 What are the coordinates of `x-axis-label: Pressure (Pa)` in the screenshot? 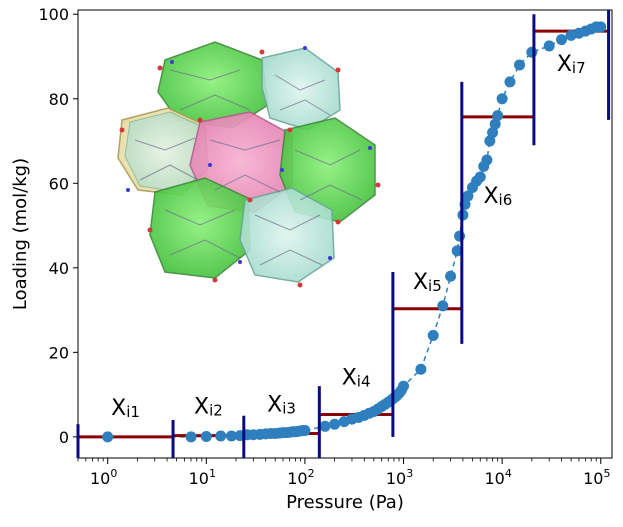 It's located at (345, 502).